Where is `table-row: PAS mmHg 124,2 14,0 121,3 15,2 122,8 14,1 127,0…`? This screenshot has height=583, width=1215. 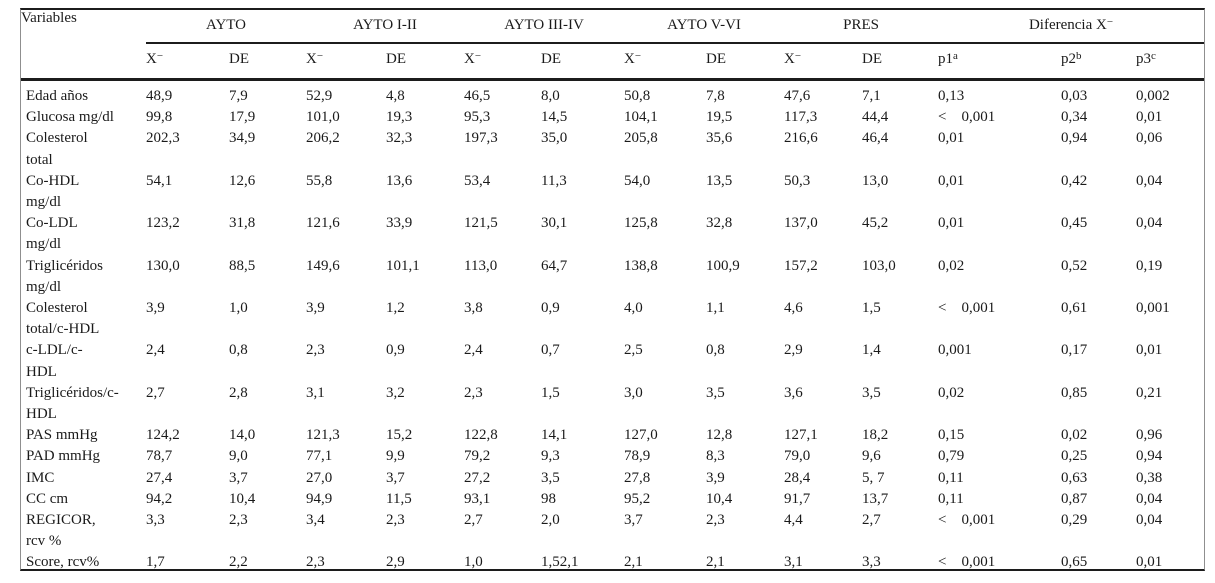 table-row: PAS mmHg 124,2 14,0 121,3 15,2 122,8 14,1 127,0… is located at coordinates (612, 435).